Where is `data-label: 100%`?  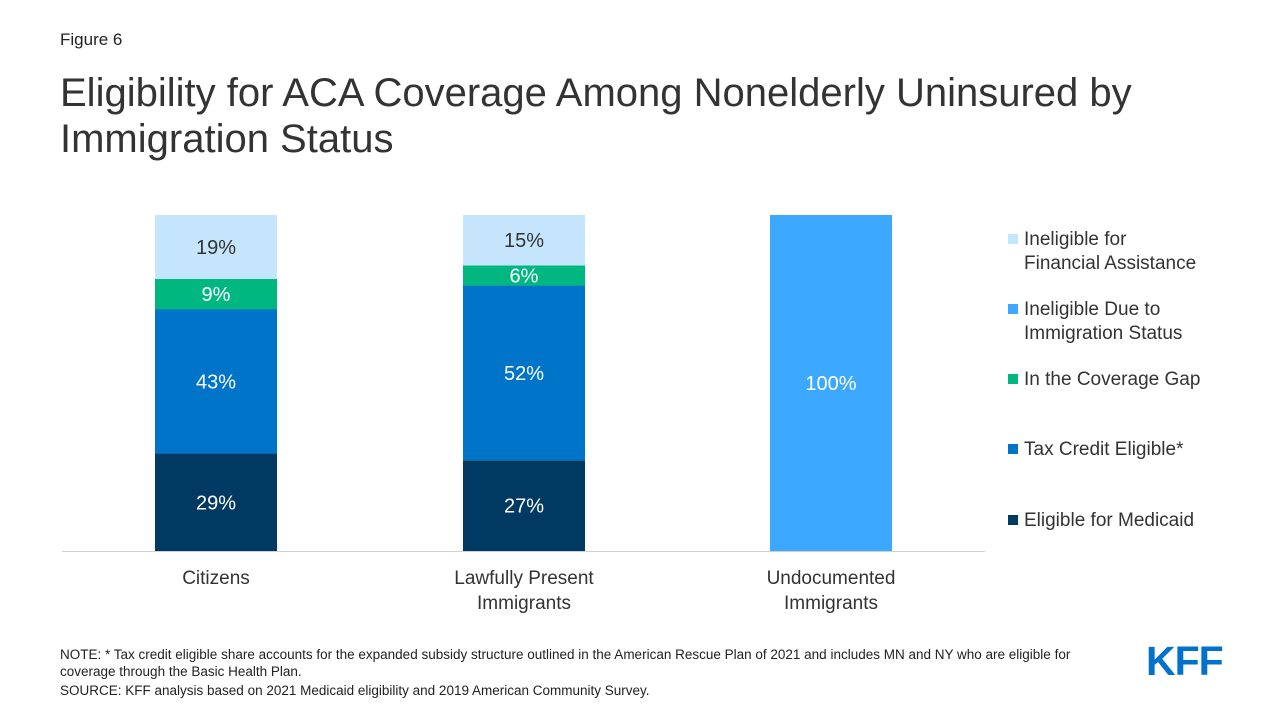
data-label: 100% is located at coordinates (830, 384).